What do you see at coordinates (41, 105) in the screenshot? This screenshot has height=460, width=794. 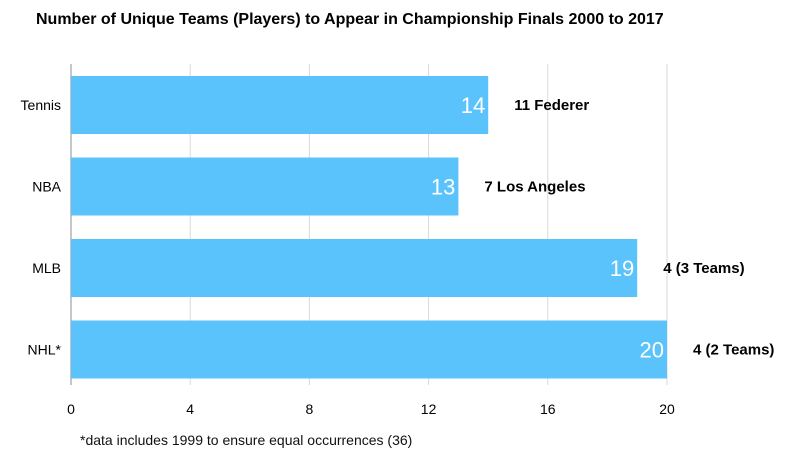 I see `category-label: Tennis` at bounding box center [41, 105].